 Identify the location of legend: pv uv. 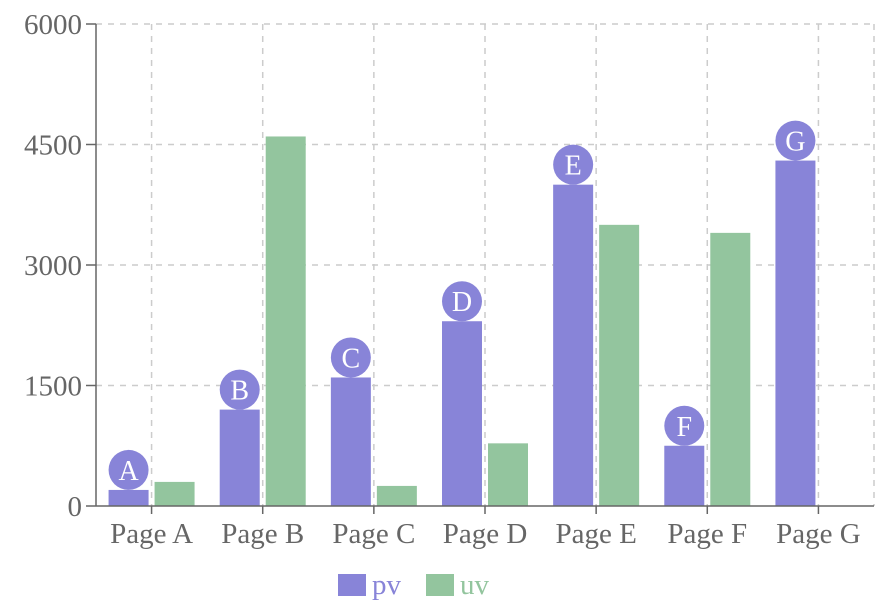
(414, 585).